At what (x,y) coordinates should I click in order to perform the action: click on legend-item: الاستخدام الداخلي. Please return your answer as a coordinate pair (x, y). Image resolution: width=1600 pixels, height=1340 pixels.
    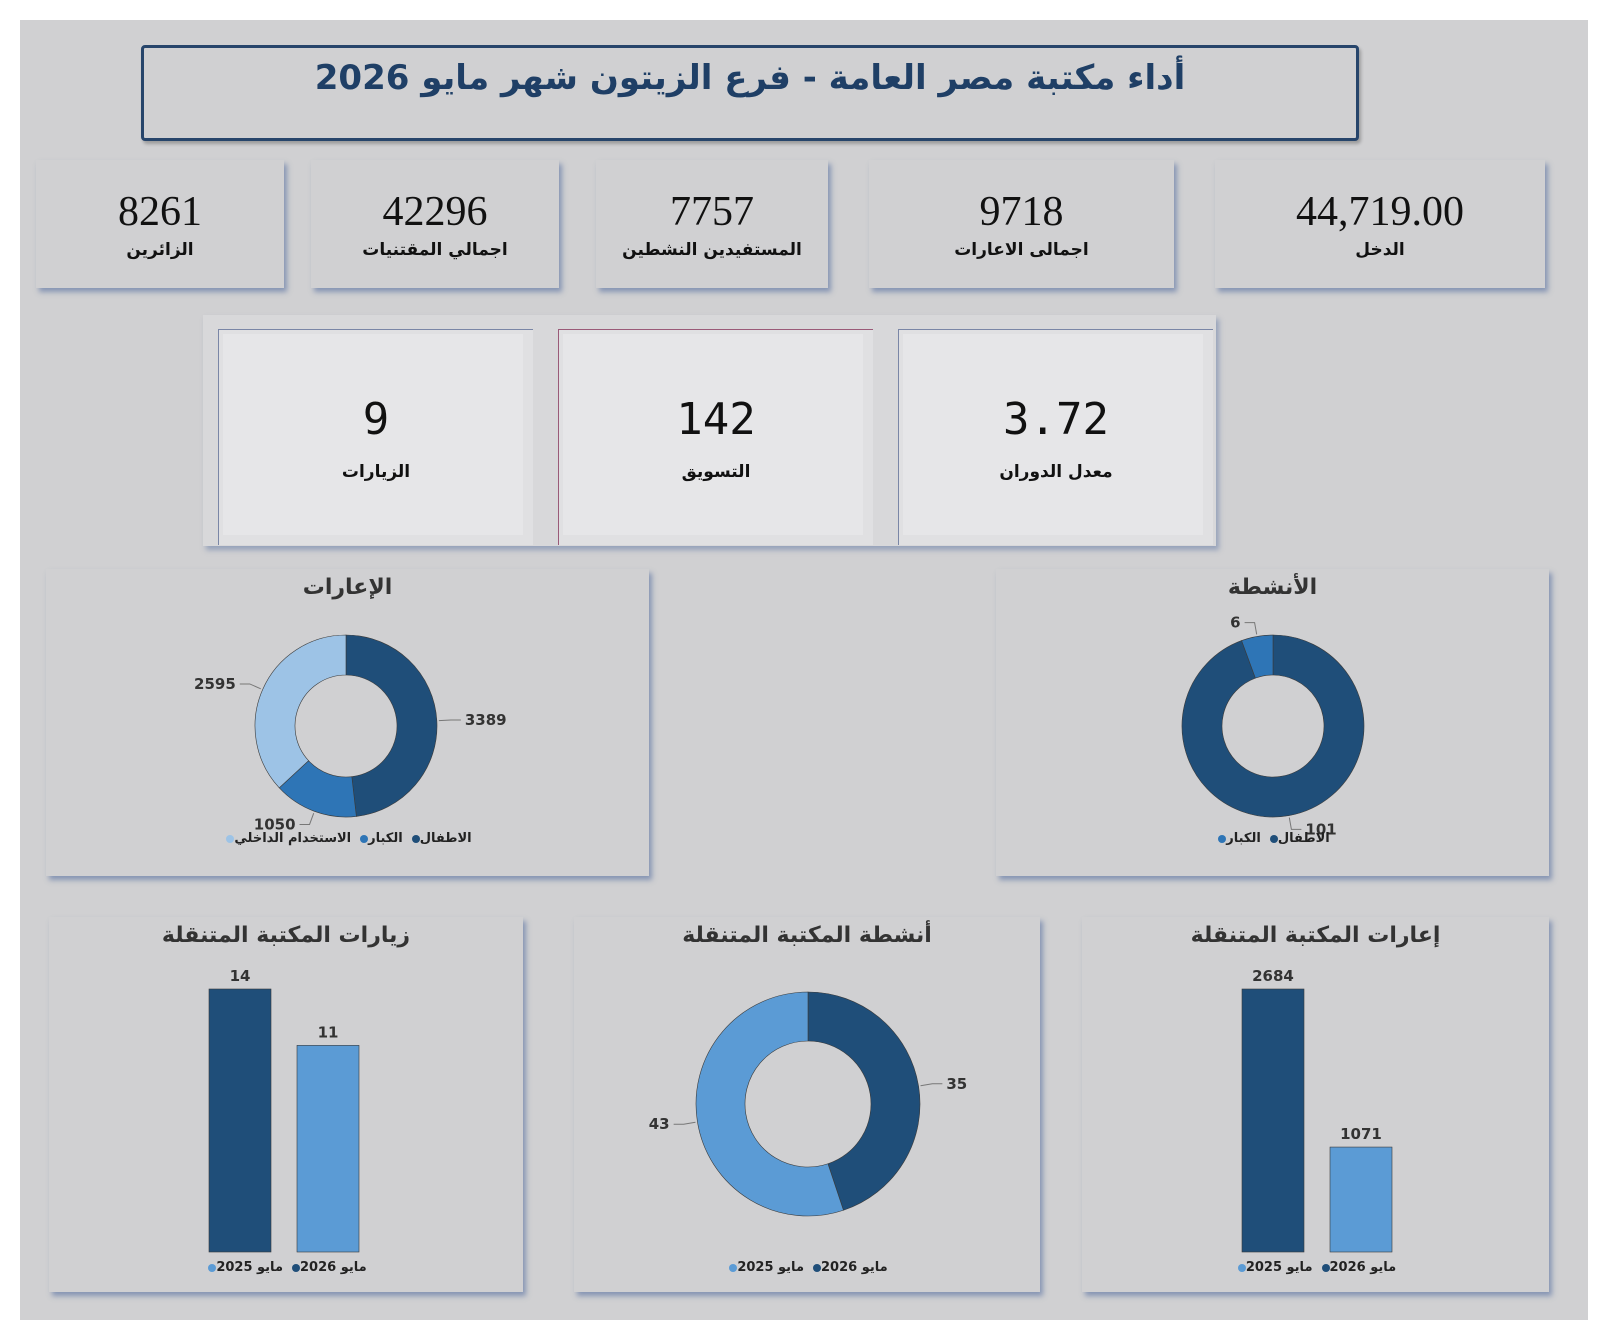
    Looking at the image, I should click on (287, 838).